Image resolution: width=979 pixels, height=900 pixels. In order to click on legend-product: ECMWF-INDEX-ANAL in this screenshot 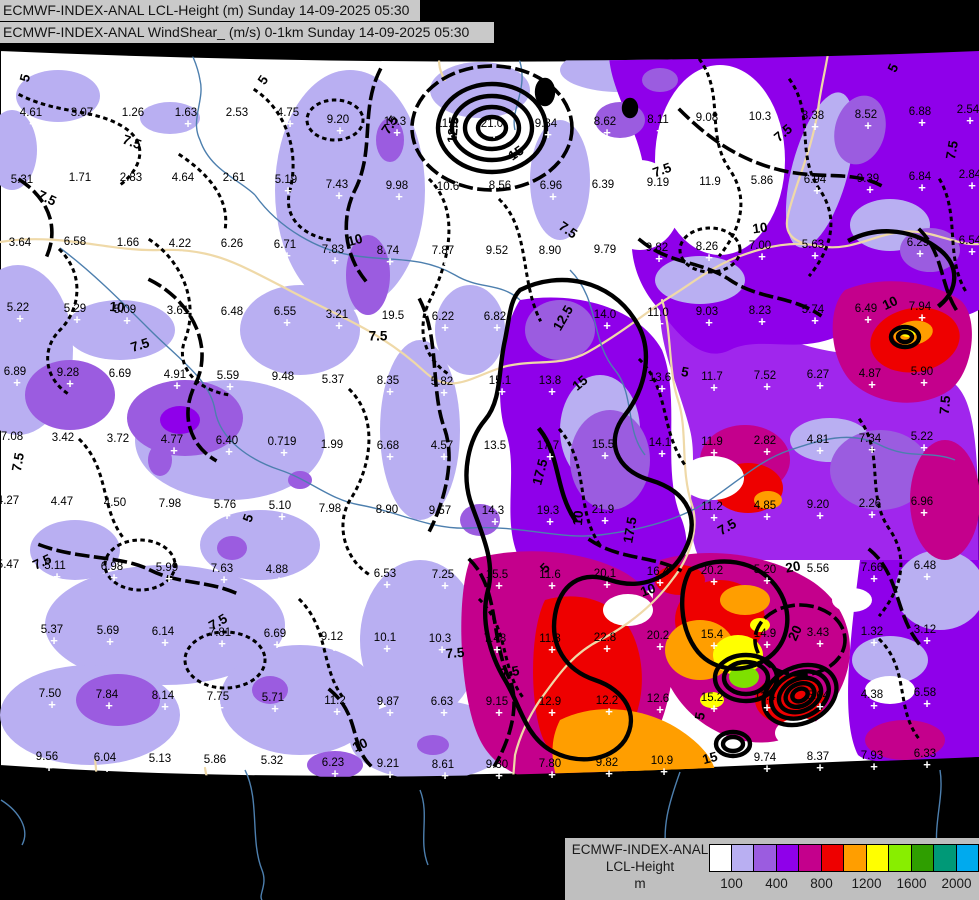, I will do `click(640, 849)`.